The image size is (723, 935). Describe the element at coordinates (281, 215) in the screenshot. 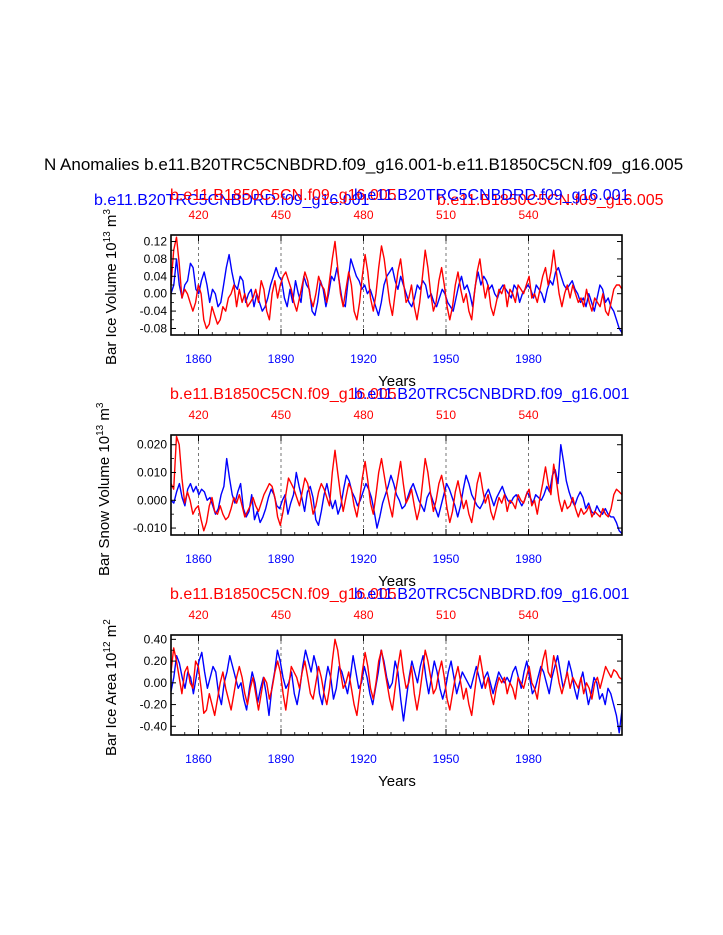

I see `panel-ice-volume-top-tick-label-1: 450` at that location.